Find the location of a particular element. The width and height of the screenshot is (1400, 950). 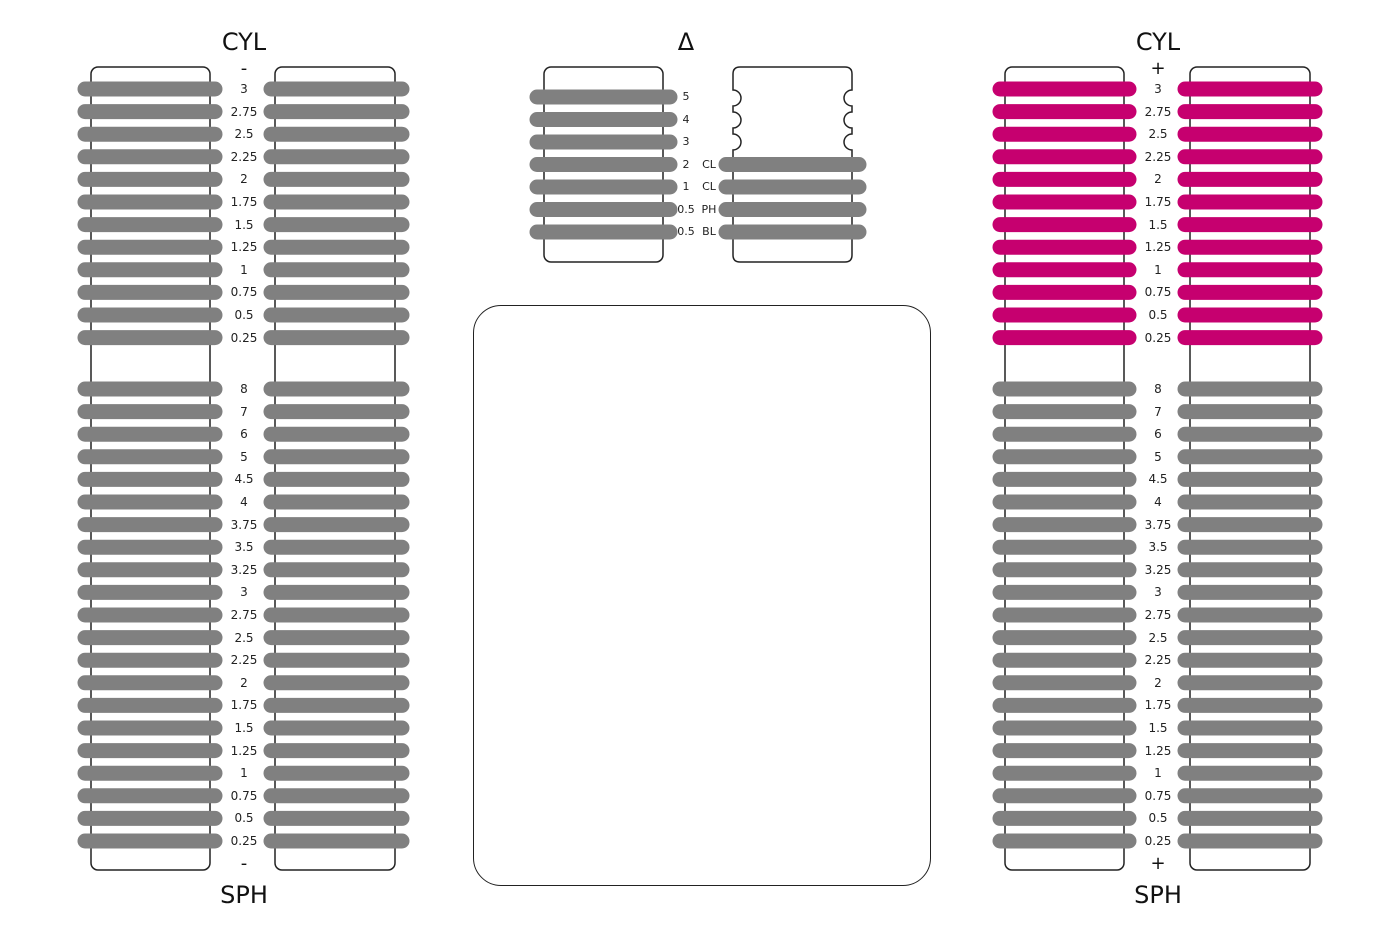

right_rack-sph-value-label: 0.5 is located at coordinates (1158, 818).